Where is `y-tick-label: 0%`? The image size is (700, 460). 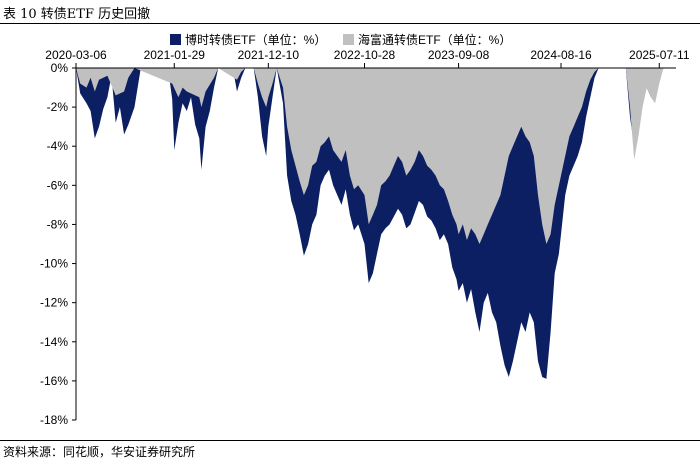 y-tick-label: 0% is located at coordinates (60, 68).